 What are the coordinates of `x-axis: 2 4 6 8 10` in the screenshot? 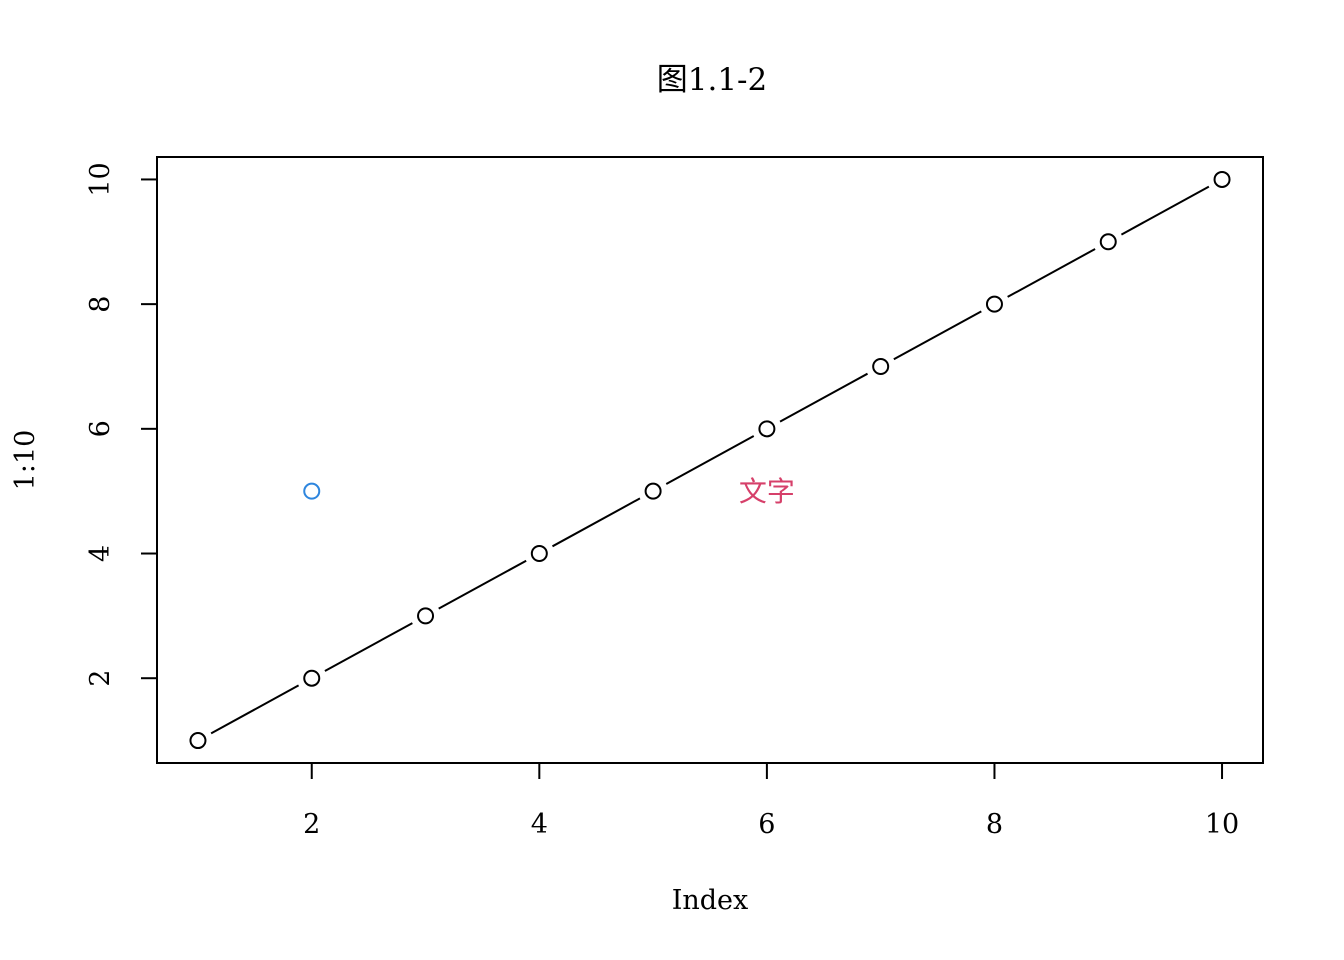 It's located at (771, 801).